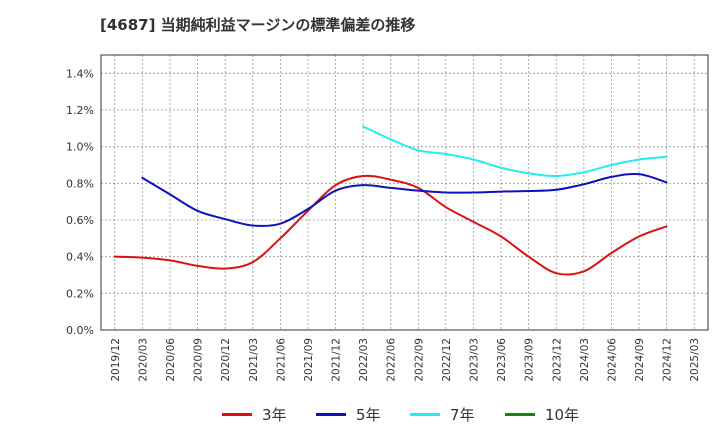 This screenshot has width=720, height=440. Describe the element at coordinates (419, 360) in the screenshot. I see `x-tick-label: 2022/09` at that location.